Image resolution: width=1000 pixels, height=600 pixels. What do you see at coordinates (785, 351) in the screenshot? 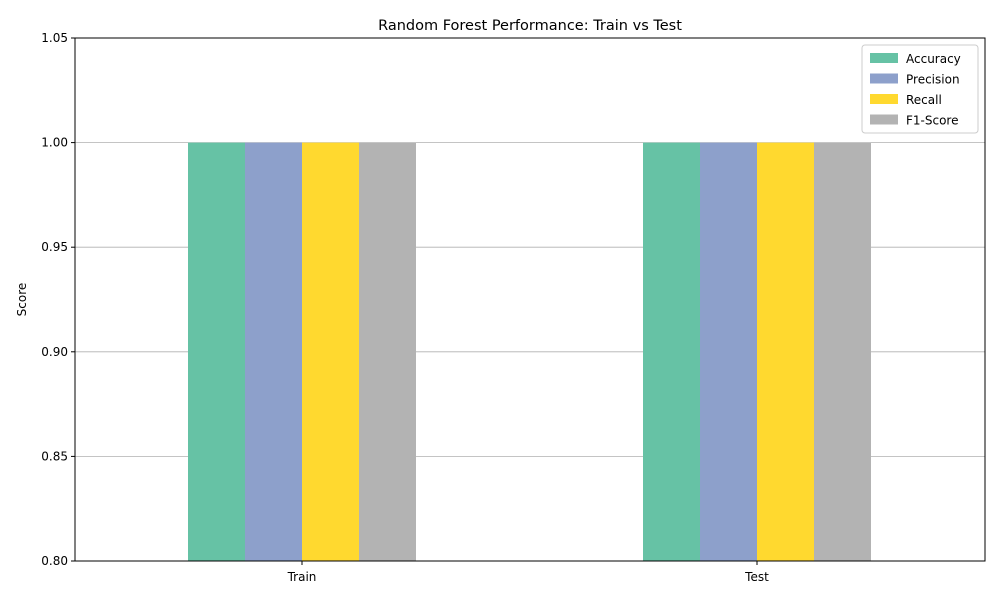
I see `bar-recall-test` at bounding box center [785, 351].